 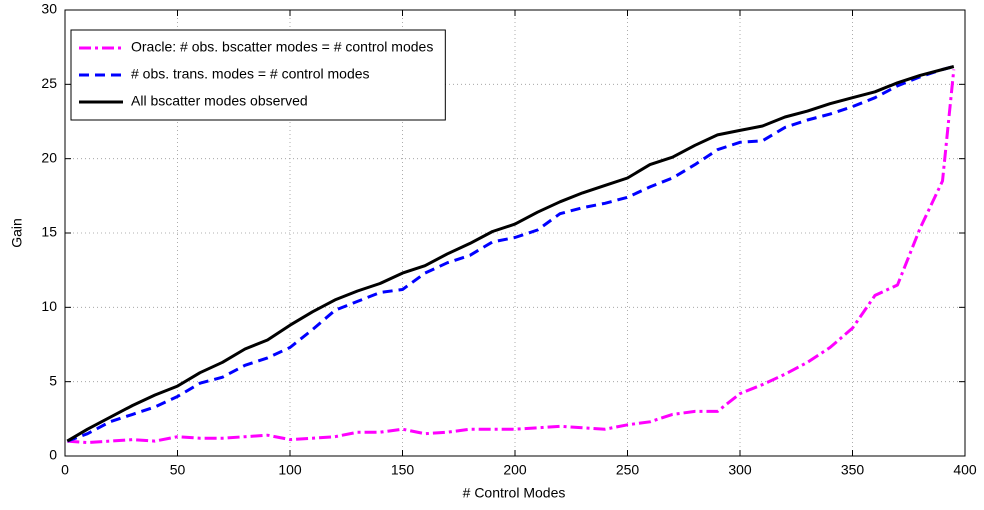 I want to click on x-tick-label: 400, so click(x=965, y=470).